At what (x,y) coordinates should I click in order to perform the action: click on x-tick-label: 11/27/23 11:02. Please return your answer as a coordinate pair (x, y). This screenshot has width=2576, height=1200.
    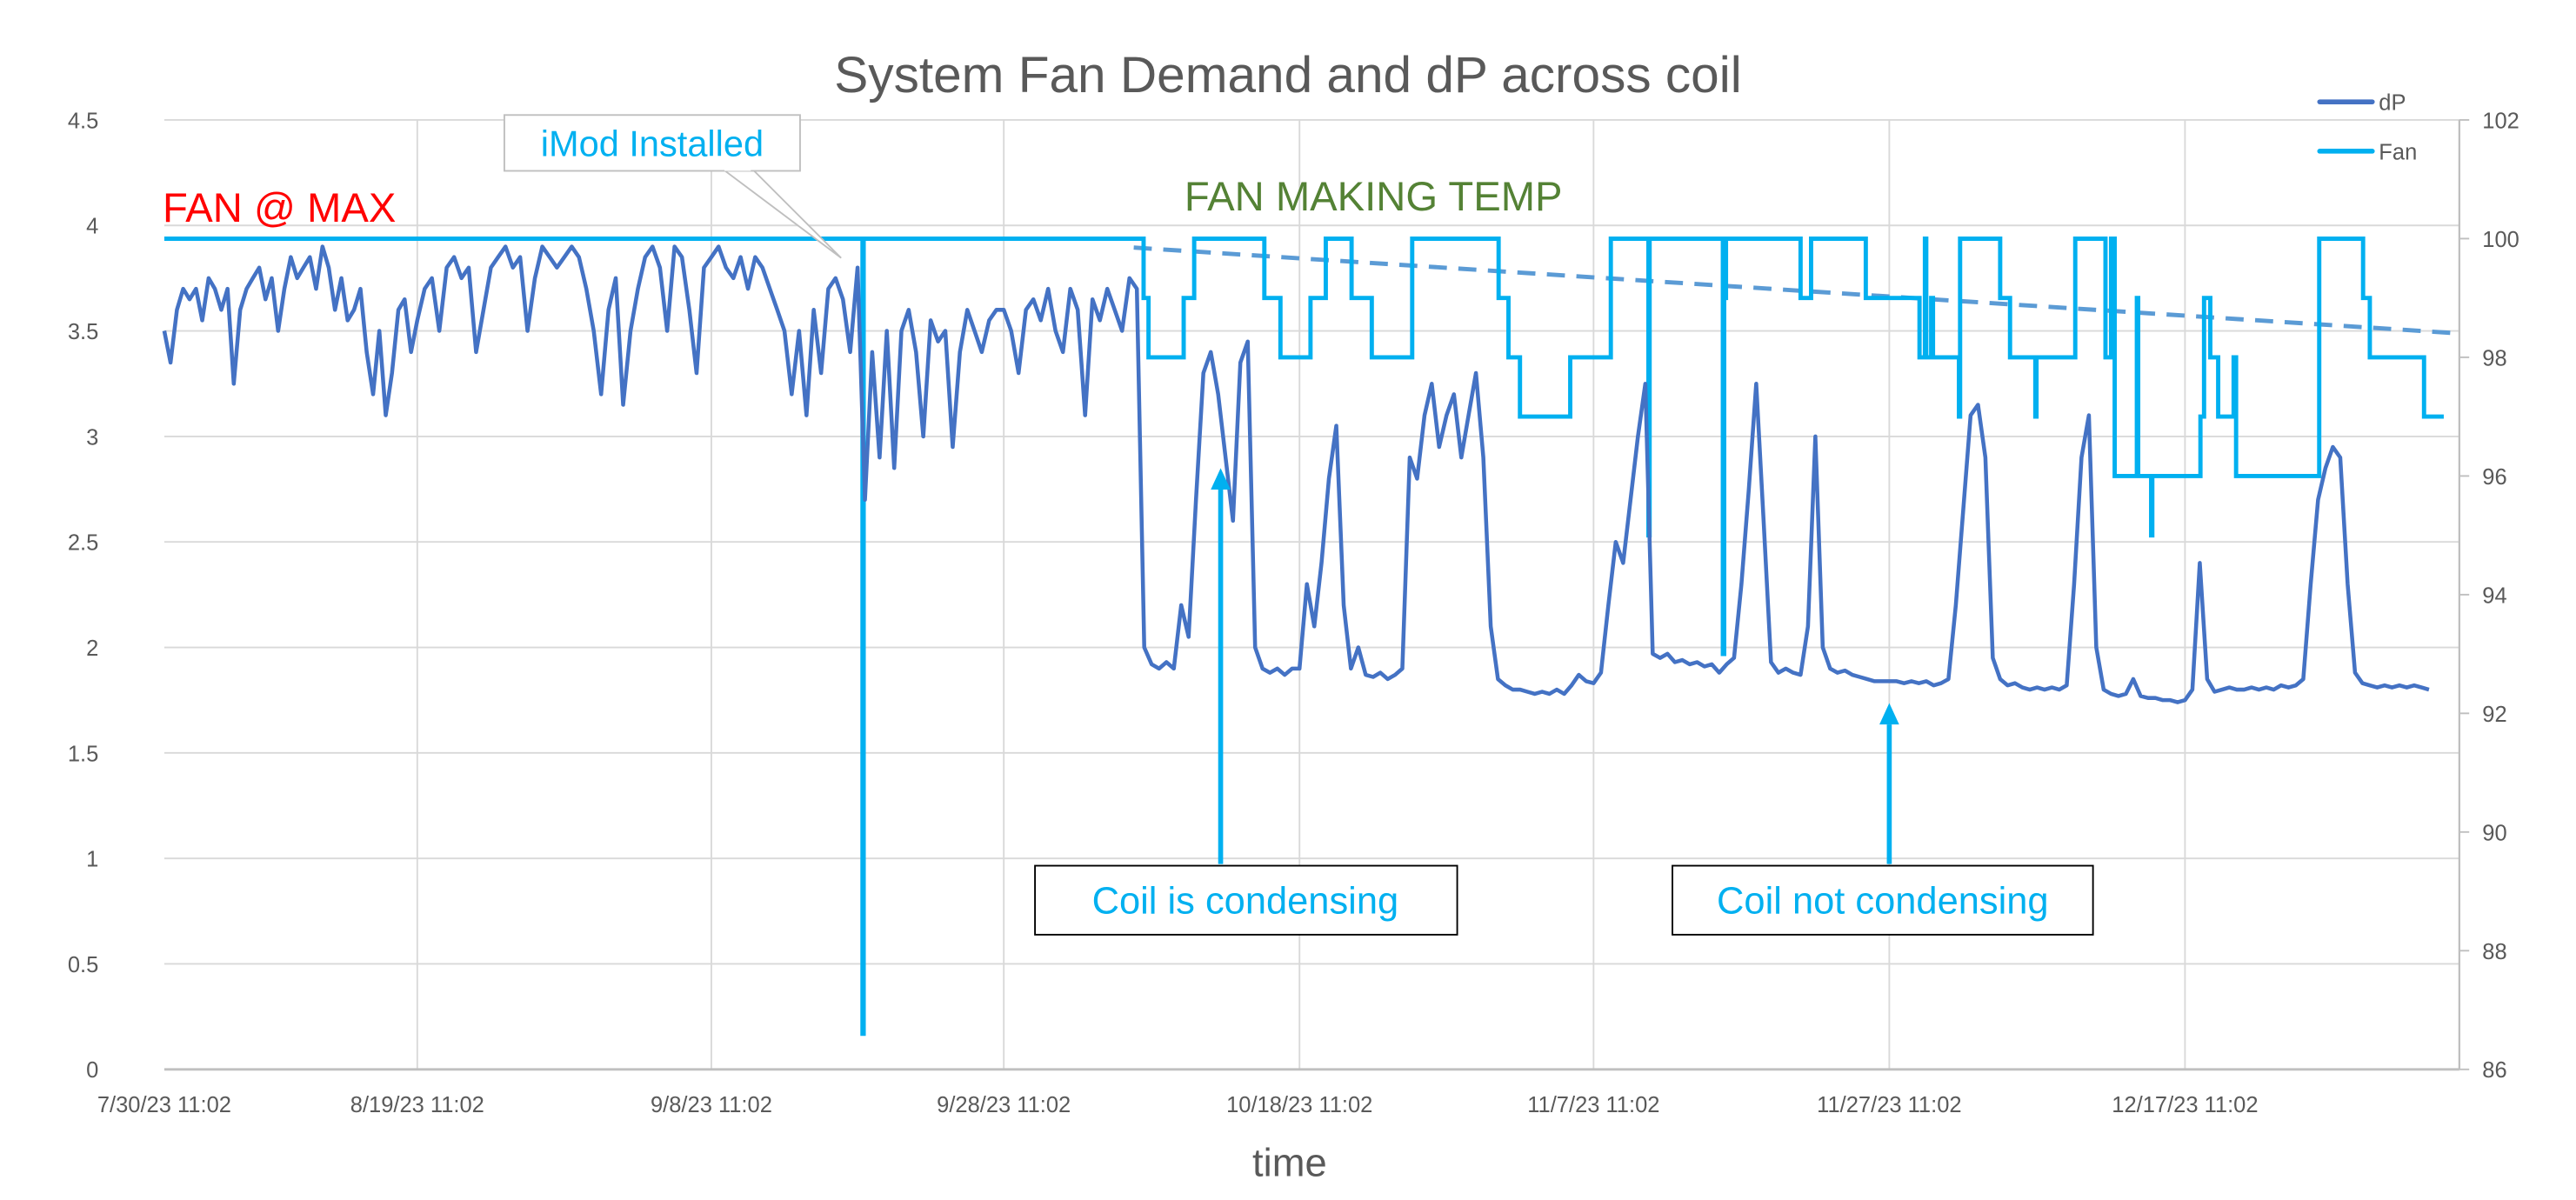
    Looking at the image, I should click on (1889, 1105).